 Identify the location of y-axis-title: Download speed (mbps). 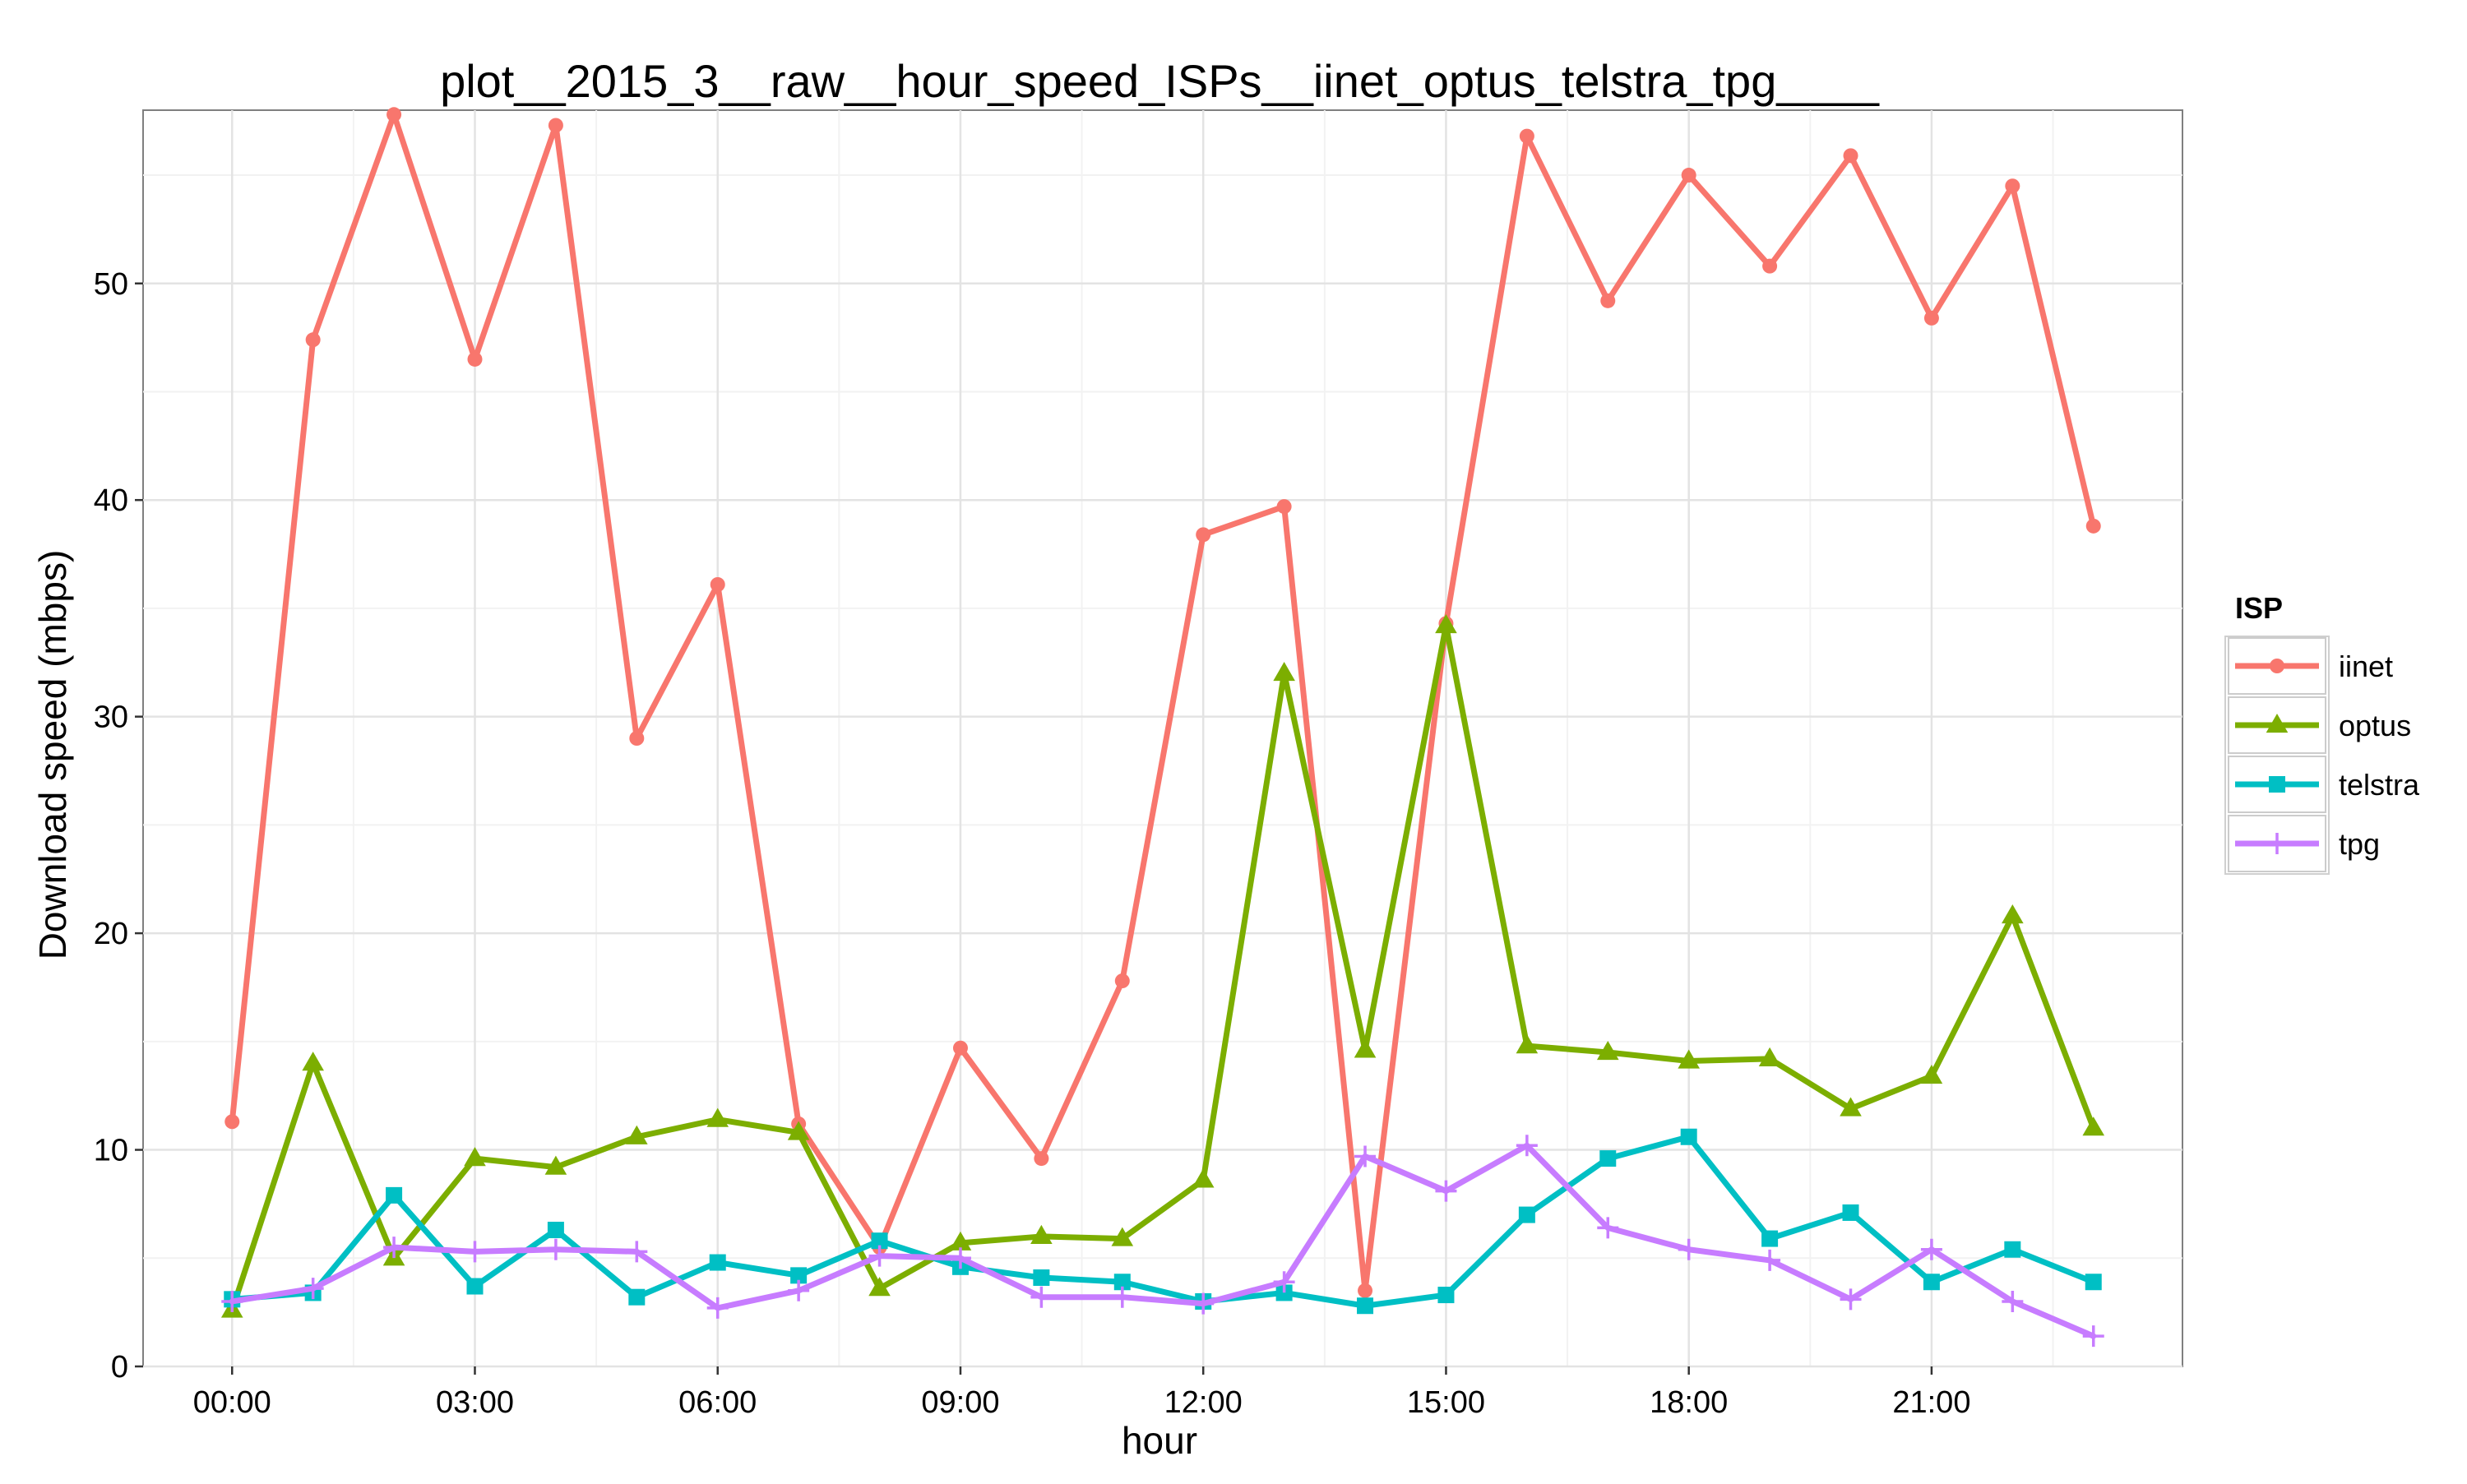
(52, 755).